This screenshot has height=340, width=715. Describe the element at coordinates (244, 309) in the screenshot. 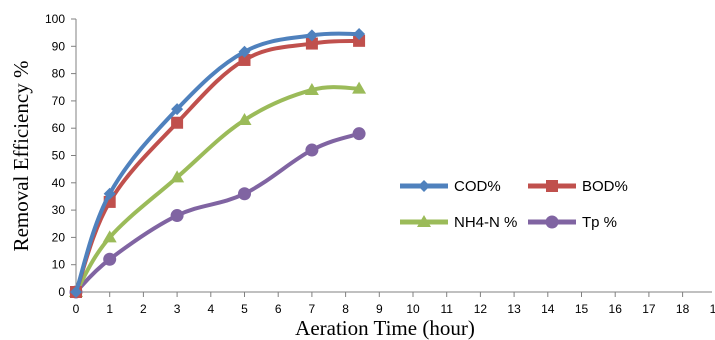

I see `x-tick-label: 5` at that location.